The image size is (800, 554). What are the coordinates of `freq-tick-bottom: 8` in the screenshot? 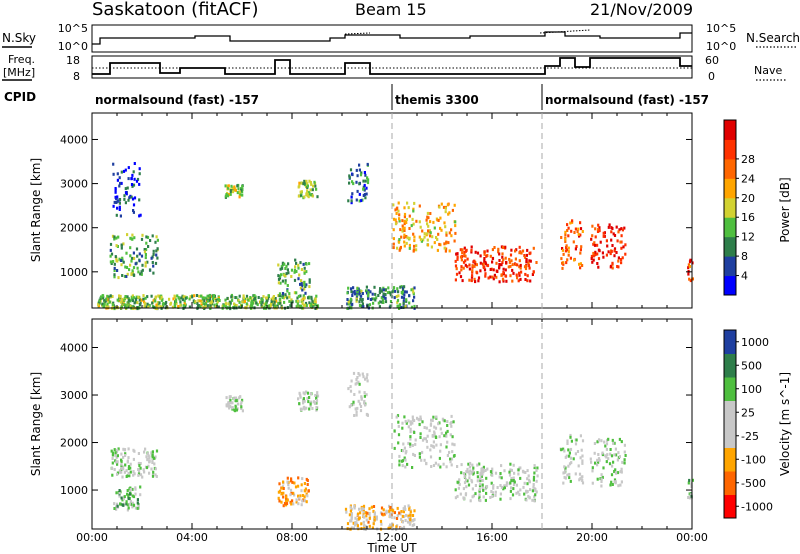 It's located at (76, 76).